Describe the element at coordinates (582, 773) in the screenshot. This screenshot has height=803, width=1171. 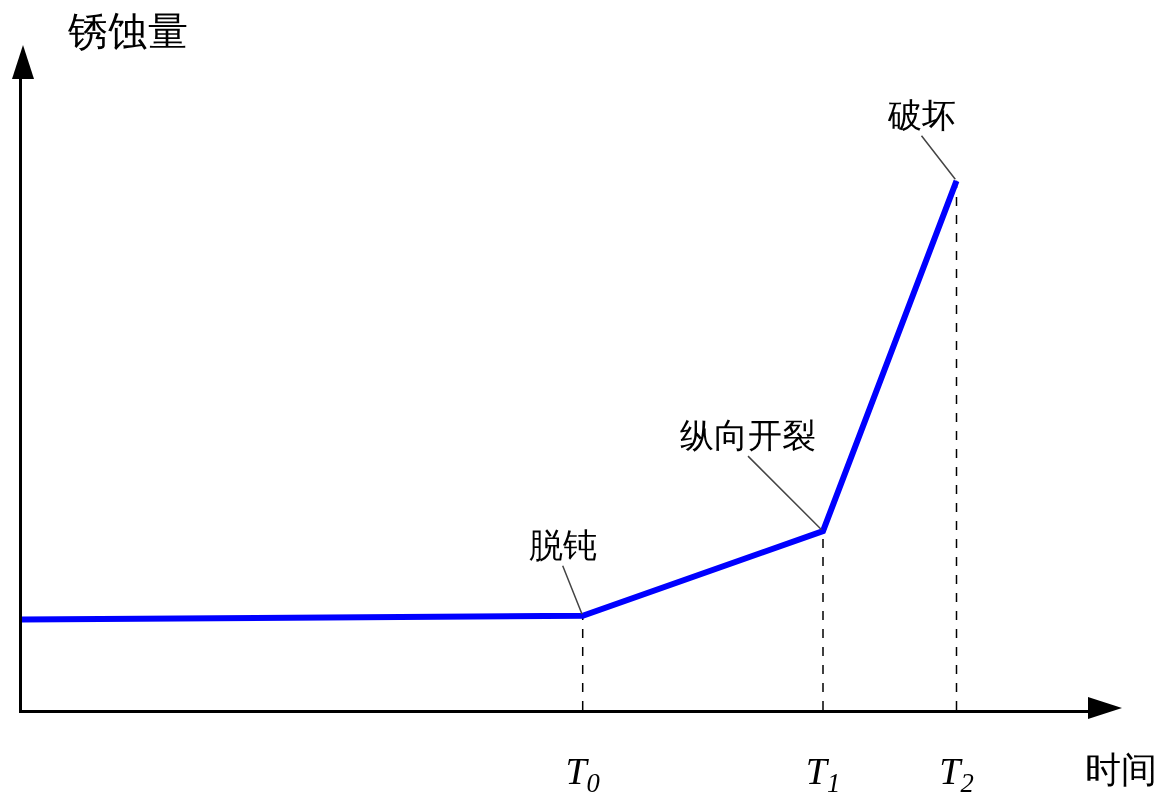
I see `x-tick-label: T$_{0}$` at that location.